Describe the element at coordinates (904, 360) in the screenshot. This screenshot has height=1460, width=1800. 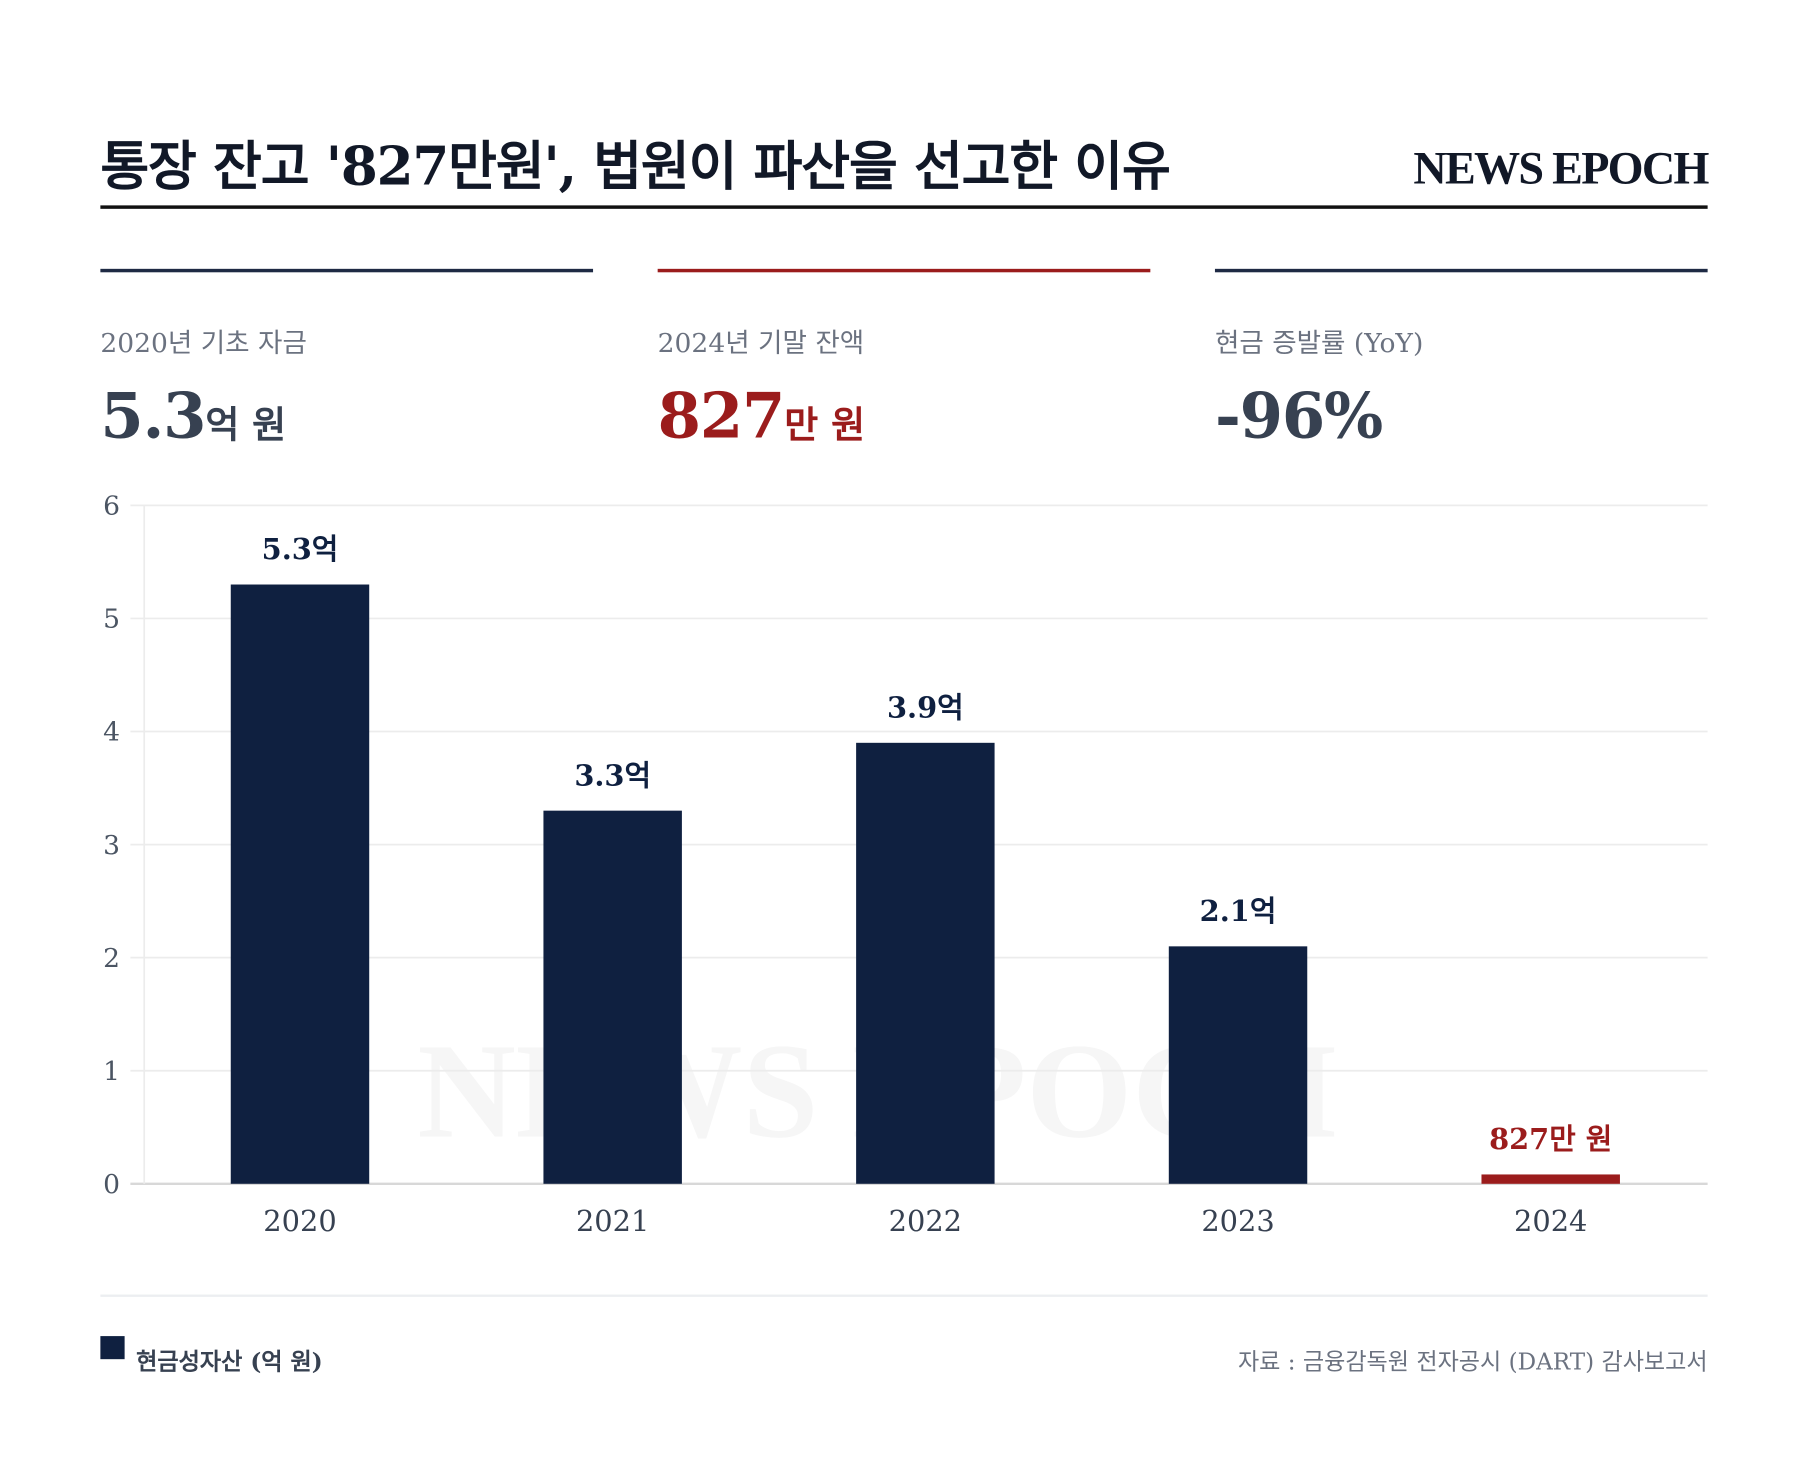
I see `stat-card-ending-balance: 2024년 기말 잔액 827만 원` at that location.